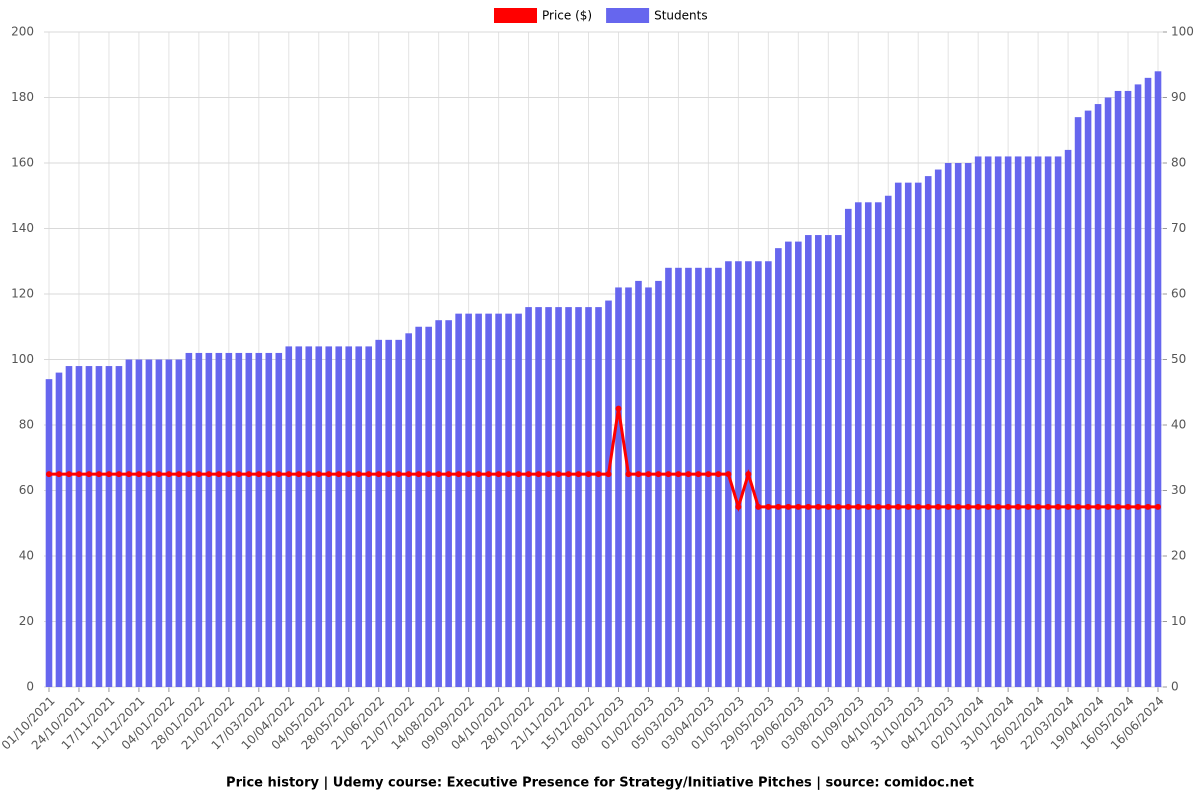  Describe the element at coordinates (26, 556) in the screenshot. I see `y-tick-label: 40` at that location.